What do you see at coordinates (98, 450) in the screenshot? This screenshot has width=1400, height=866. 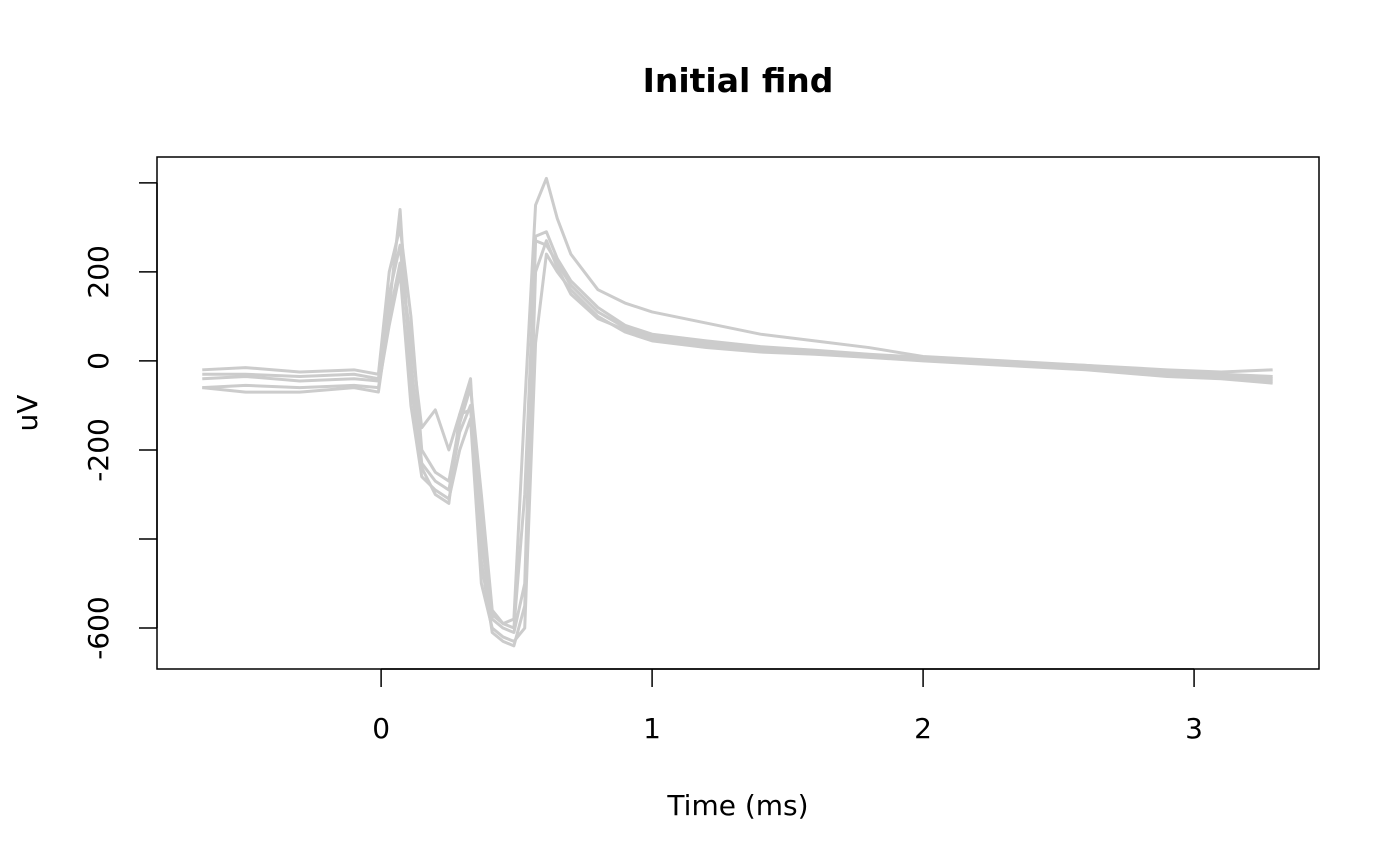 I see `y-tick-label: -200` at bounding box center [98, 450].